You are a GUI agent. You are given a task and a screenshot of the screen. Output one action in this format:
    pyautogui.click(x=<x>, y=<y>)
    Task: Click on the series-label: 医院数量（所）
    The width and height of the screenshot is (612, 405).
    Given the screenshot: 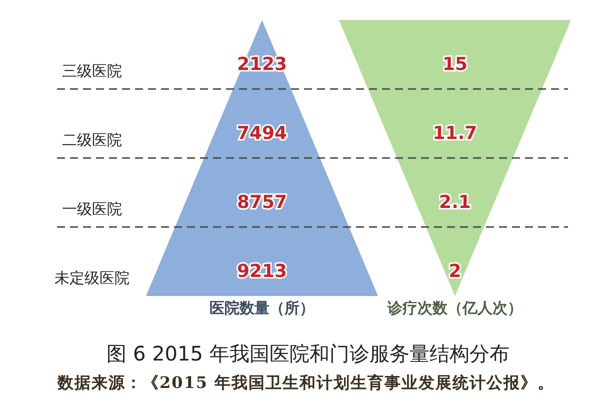 What is the action you would take?
    pyautogui.click(x=262, y=308)
    